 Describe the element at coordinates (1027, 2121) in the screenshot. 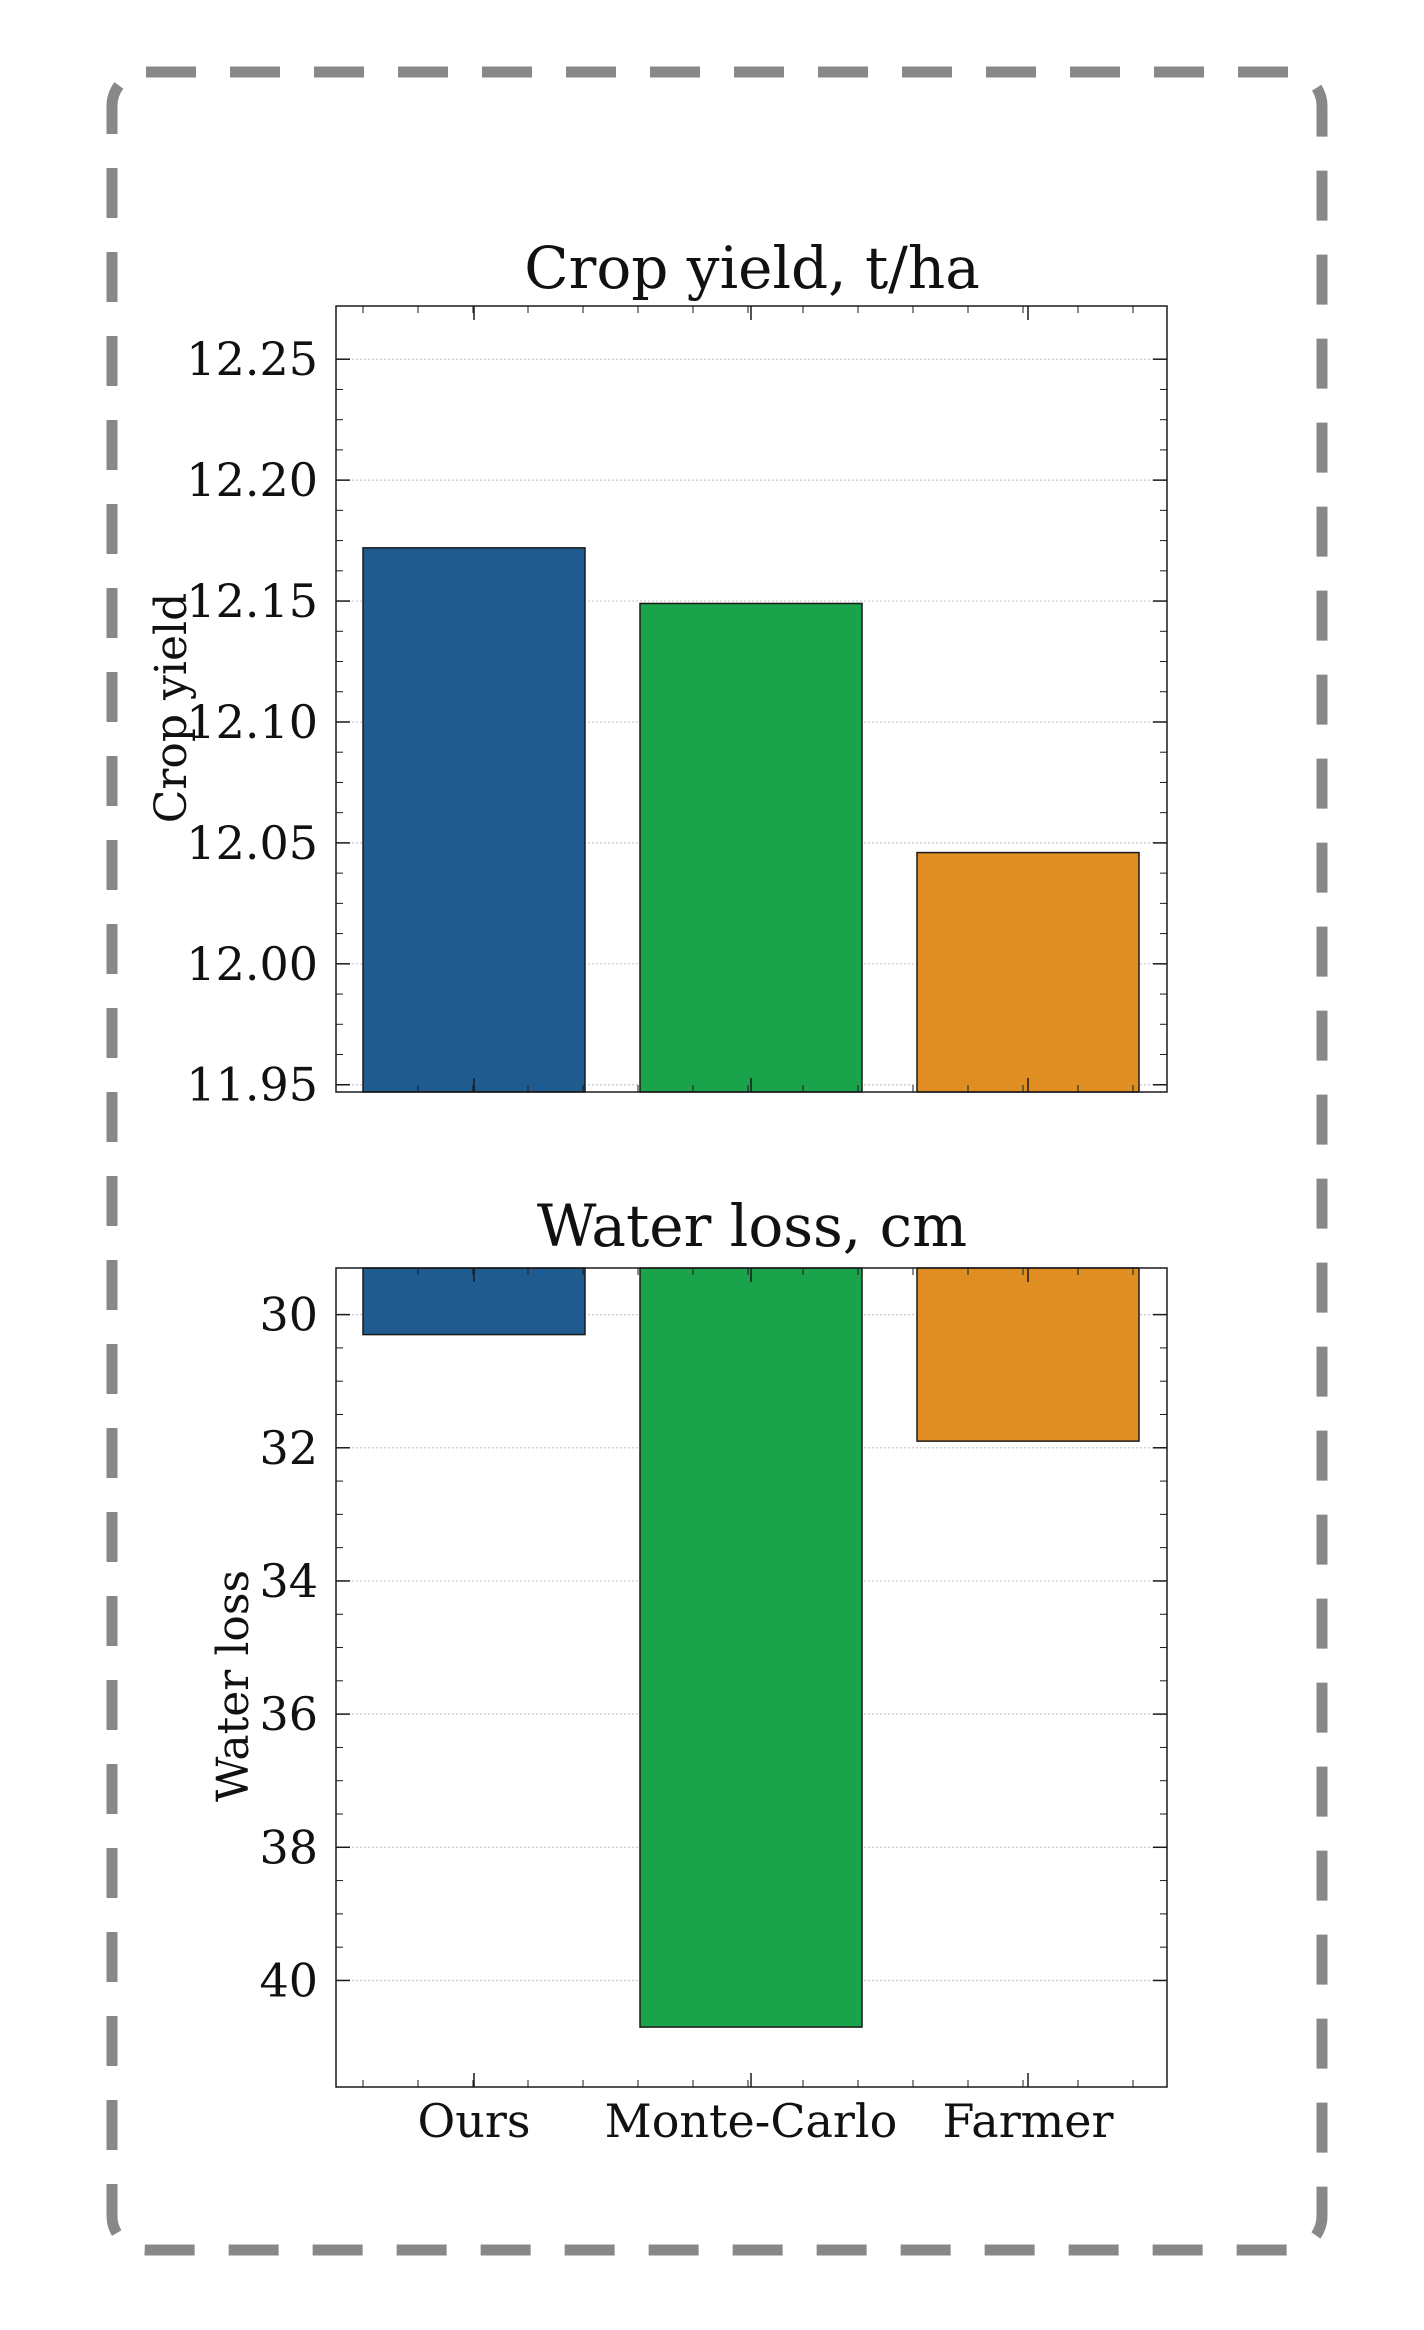

I see `water-loss-x-tick-label: Farmer` at that location.